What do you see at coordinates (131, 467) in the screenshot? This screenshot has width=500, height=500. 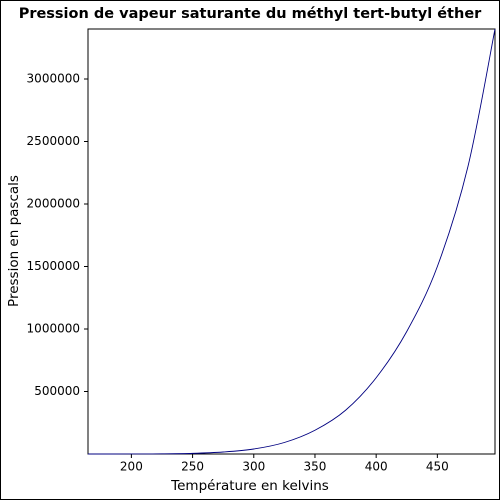 I see `x-tick-label: 200` at bounding box center [131, 467].